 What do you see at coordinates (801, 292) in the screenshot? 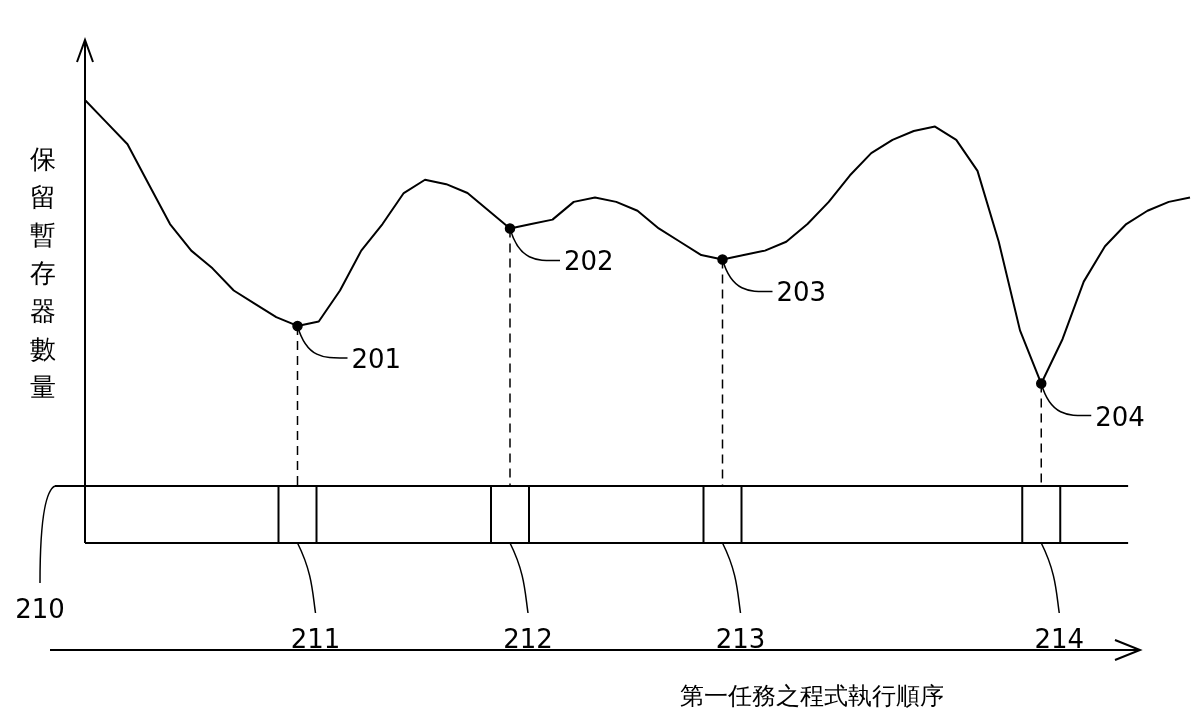
I see `annotation: 203` at bounding box center [801, 292].